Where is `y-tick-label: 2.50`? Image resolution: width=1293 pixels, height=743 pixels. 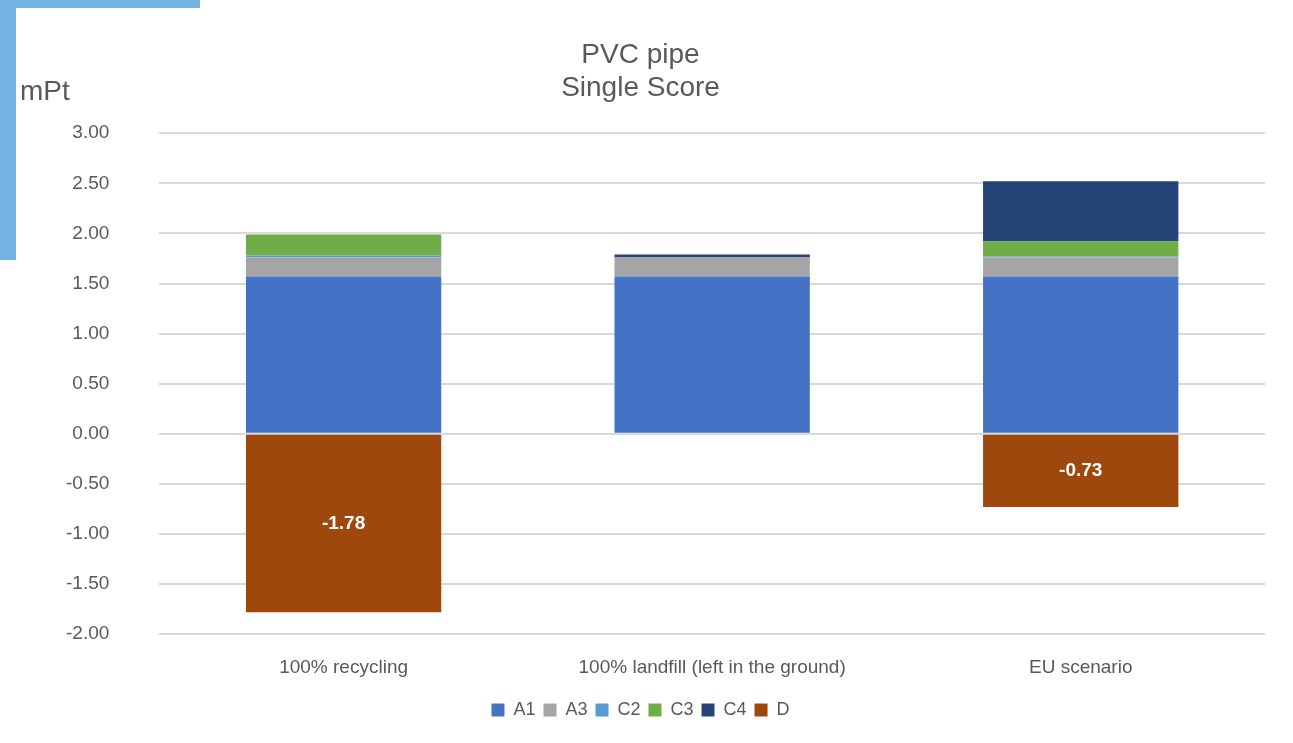
y-tick-label: 2.50 is located at coordinates (91, 182).